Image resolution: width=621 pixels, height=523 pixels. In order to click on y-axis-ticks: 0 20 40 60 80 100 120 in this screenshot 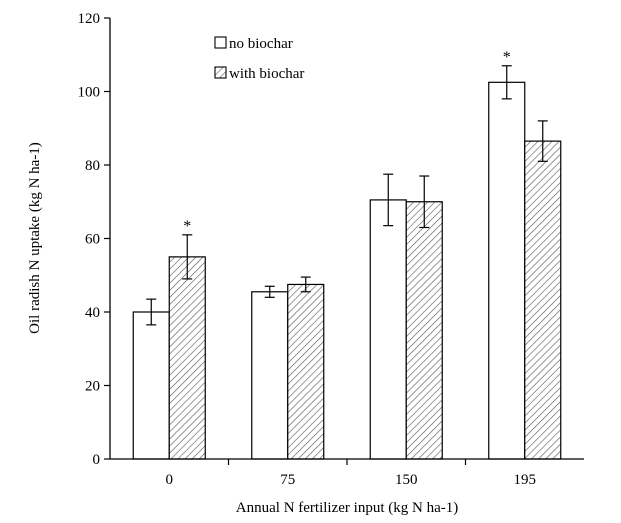, I will do `click(94, 239)`.